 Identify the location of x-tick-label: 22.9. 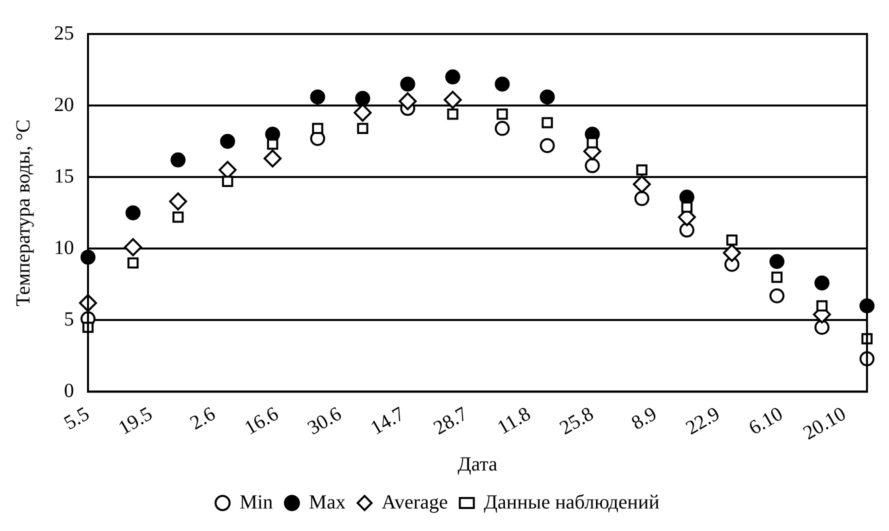
(703, 421).